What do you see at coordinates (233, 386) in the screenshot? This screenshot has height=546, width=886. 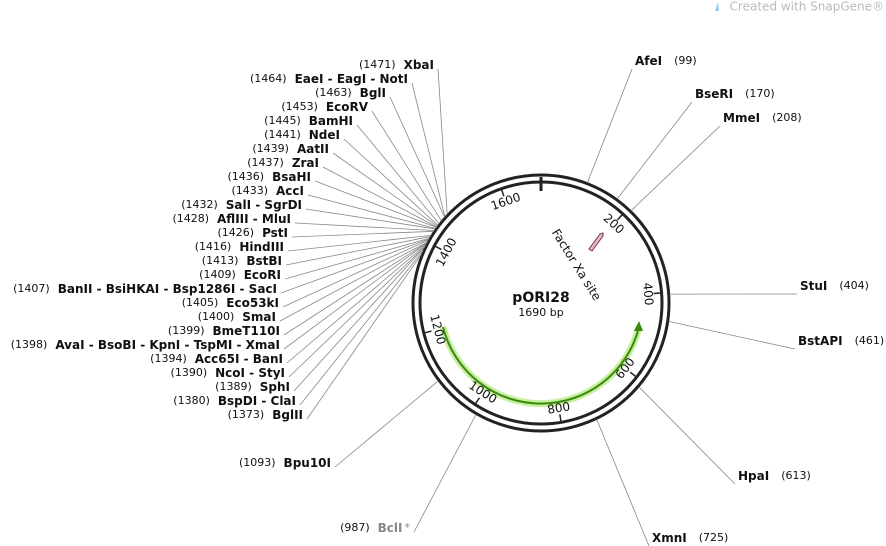 I see `site-position: (1389)` at bounding box center [233, 386].